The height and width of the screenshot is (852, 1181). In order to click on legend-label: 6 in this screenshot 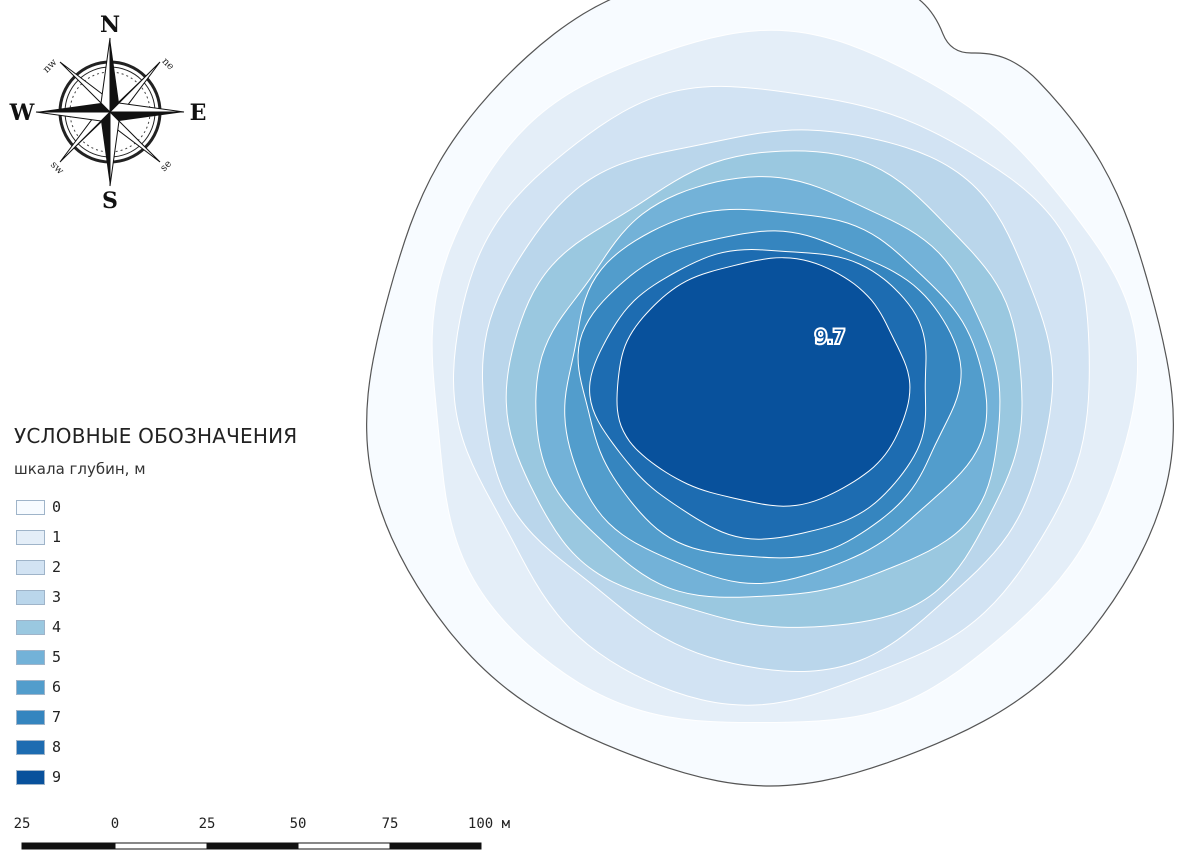, I will do `click(57, 687)`.